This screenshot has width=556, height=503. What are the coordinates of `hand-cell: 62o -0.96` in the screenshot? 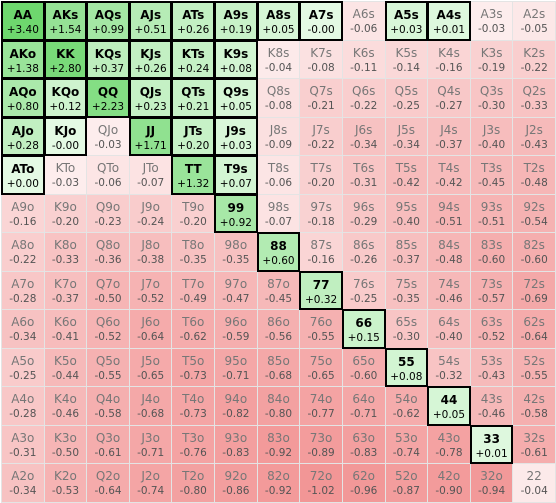 It's located at (363, 483).